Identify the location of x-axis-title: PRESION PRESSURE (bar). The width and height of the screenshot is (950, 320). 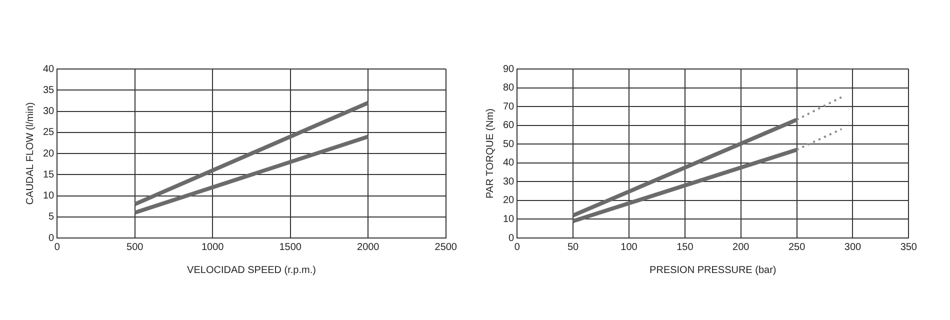
(713, 270).